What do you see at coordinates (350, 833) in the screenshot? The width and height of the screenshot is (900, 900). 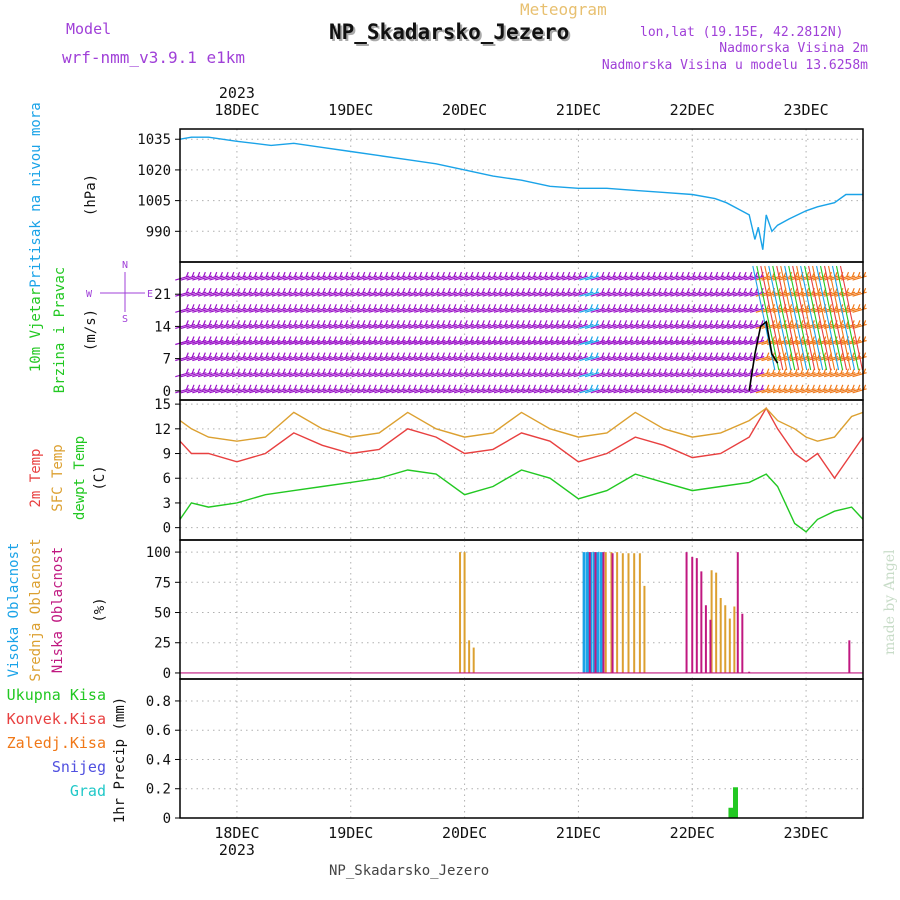 I see `bottom-day-label: 19DEC` at bounding box center [350, 833].